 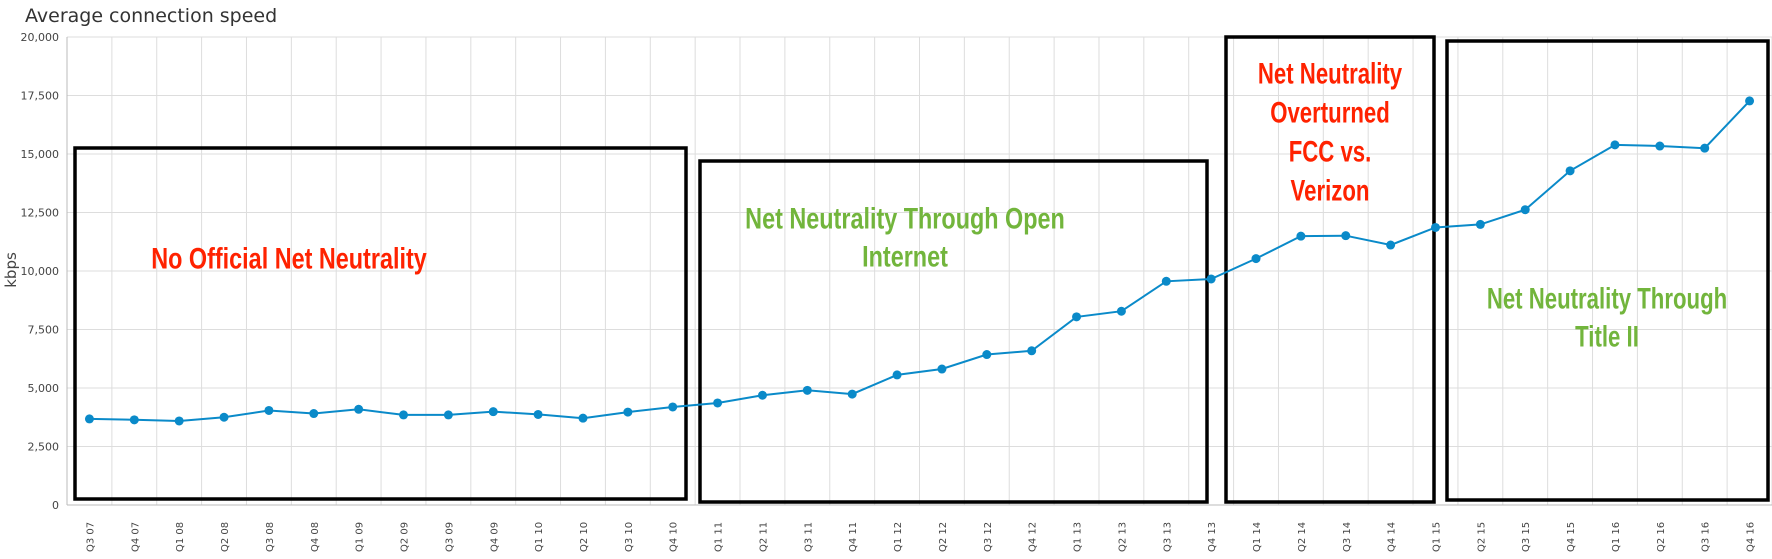 I want to click on x-tick-label: Q2 14, so click(x=1302, y=537).